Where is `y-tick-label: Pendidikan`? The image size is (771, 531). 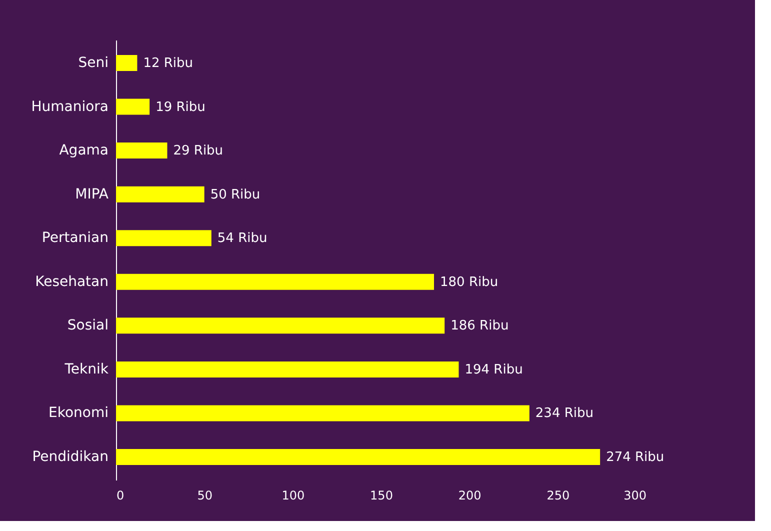 y-tick-label: Pendidikan is located at coordinates (70, 457).